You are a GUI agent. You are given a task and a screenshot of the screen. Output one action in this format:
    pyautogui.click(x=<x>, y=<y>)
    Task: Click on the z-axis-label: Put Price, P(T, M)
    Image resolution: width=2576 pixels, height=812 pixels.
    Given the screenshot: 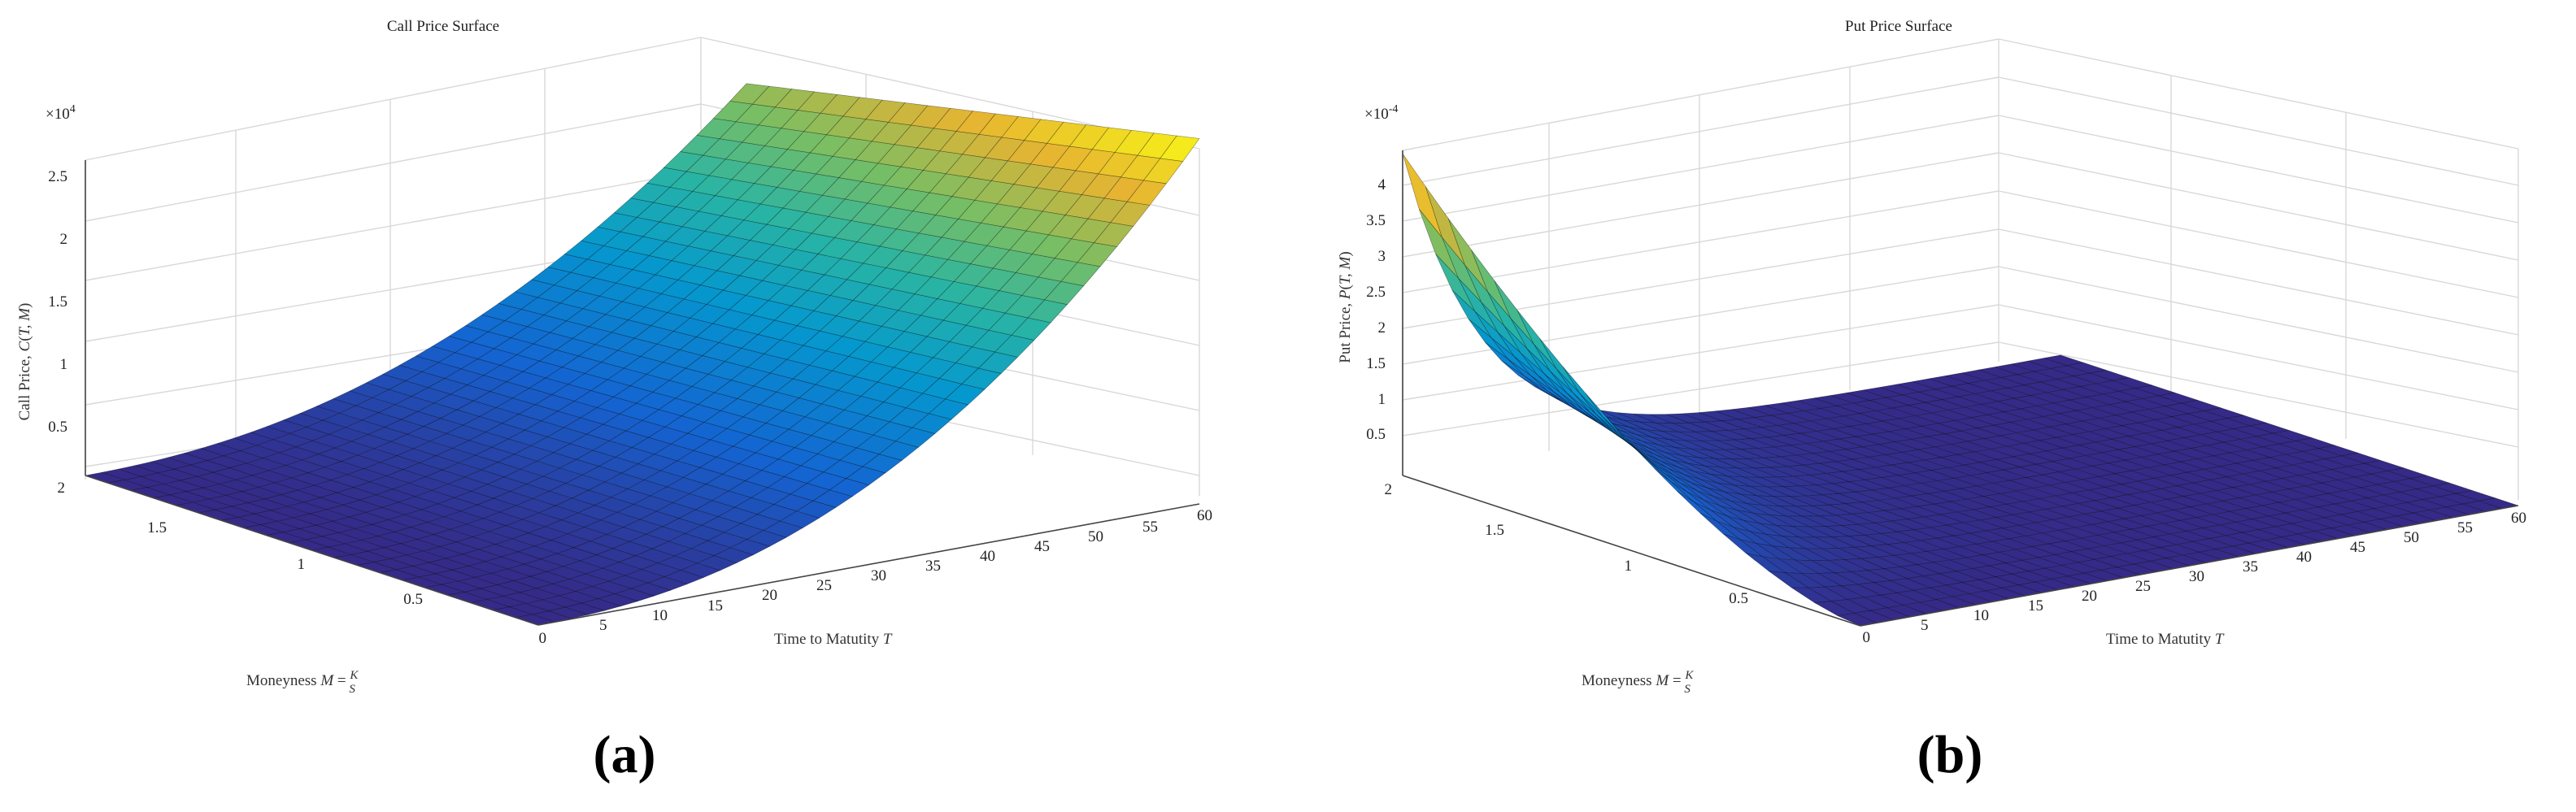 What is the action you would take?
    pyautogui.click(x=1345, y=307)
    